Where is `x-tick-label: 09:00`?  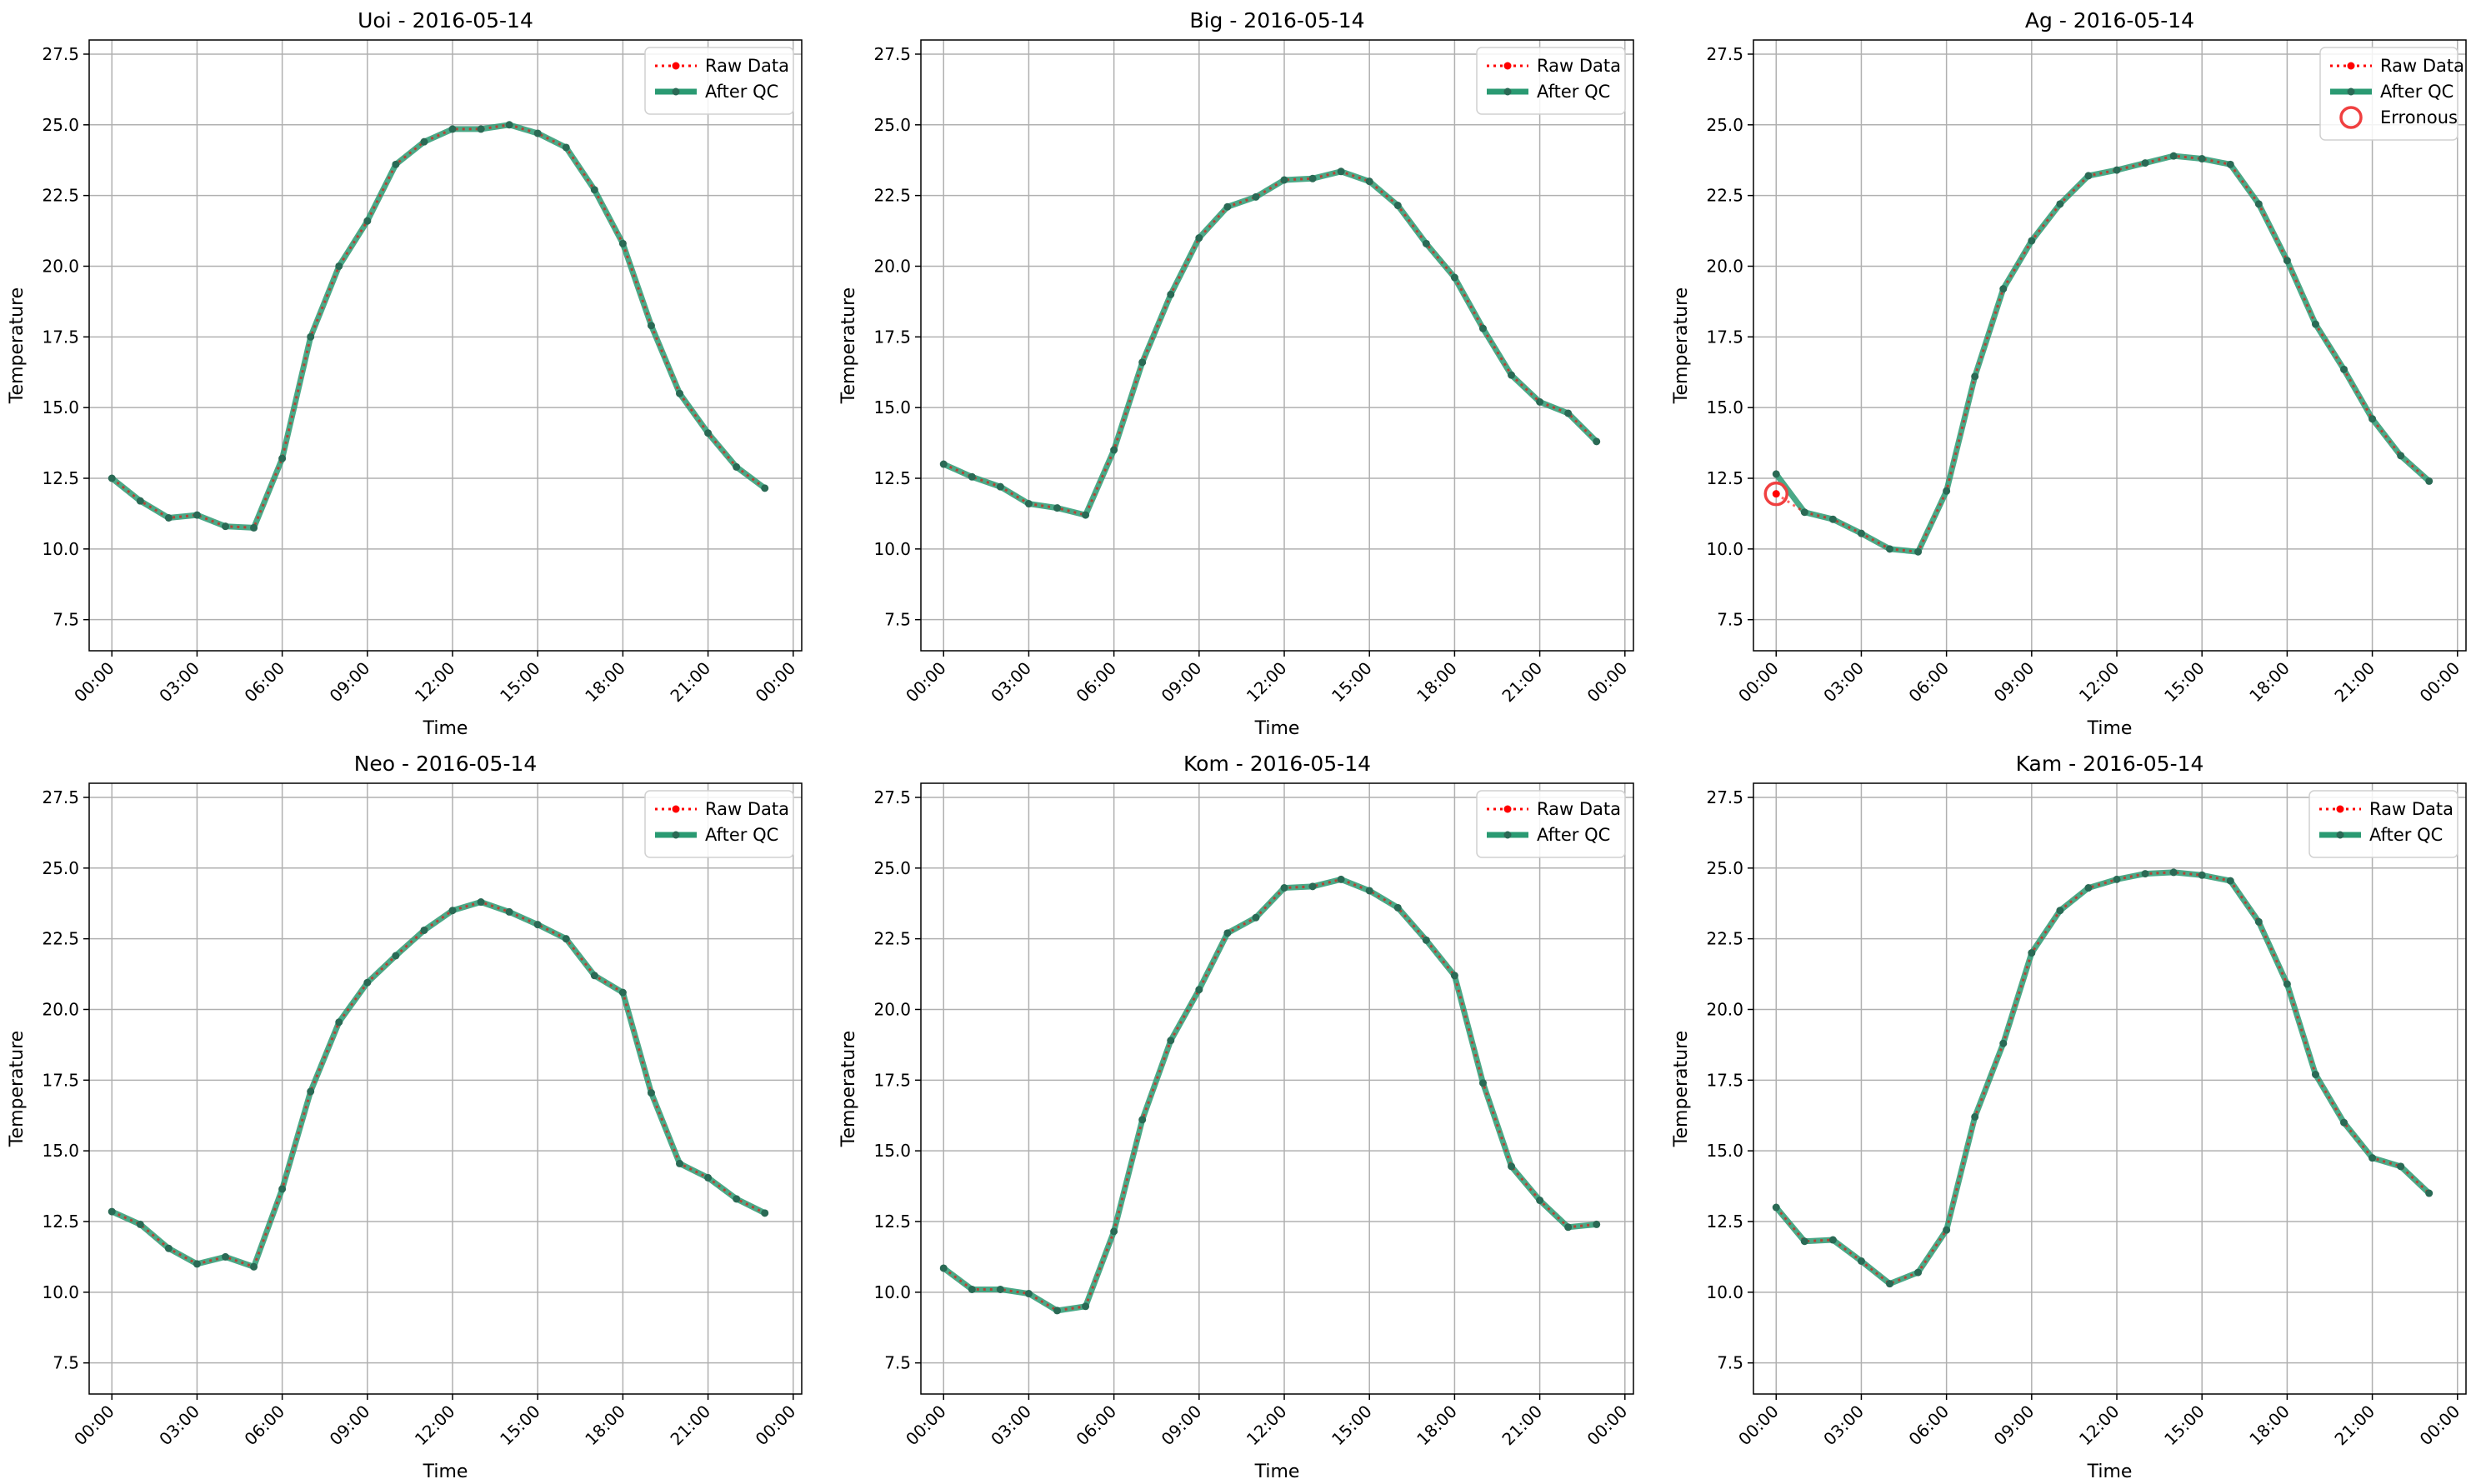 x-tick-label: 09:00 is located at coordinates (1182, 682).